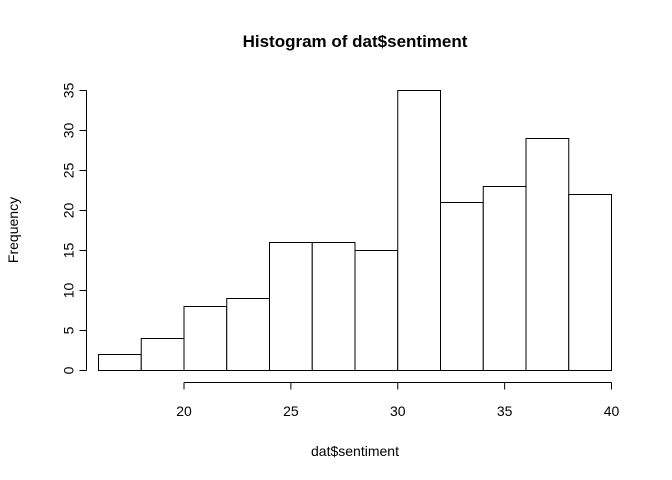 This screenshot has width=672, height=480. What do you see at coordinates (291, 411) in the screenshot?
I see `x-tick-label: 25` at bounding box center [291, 411].